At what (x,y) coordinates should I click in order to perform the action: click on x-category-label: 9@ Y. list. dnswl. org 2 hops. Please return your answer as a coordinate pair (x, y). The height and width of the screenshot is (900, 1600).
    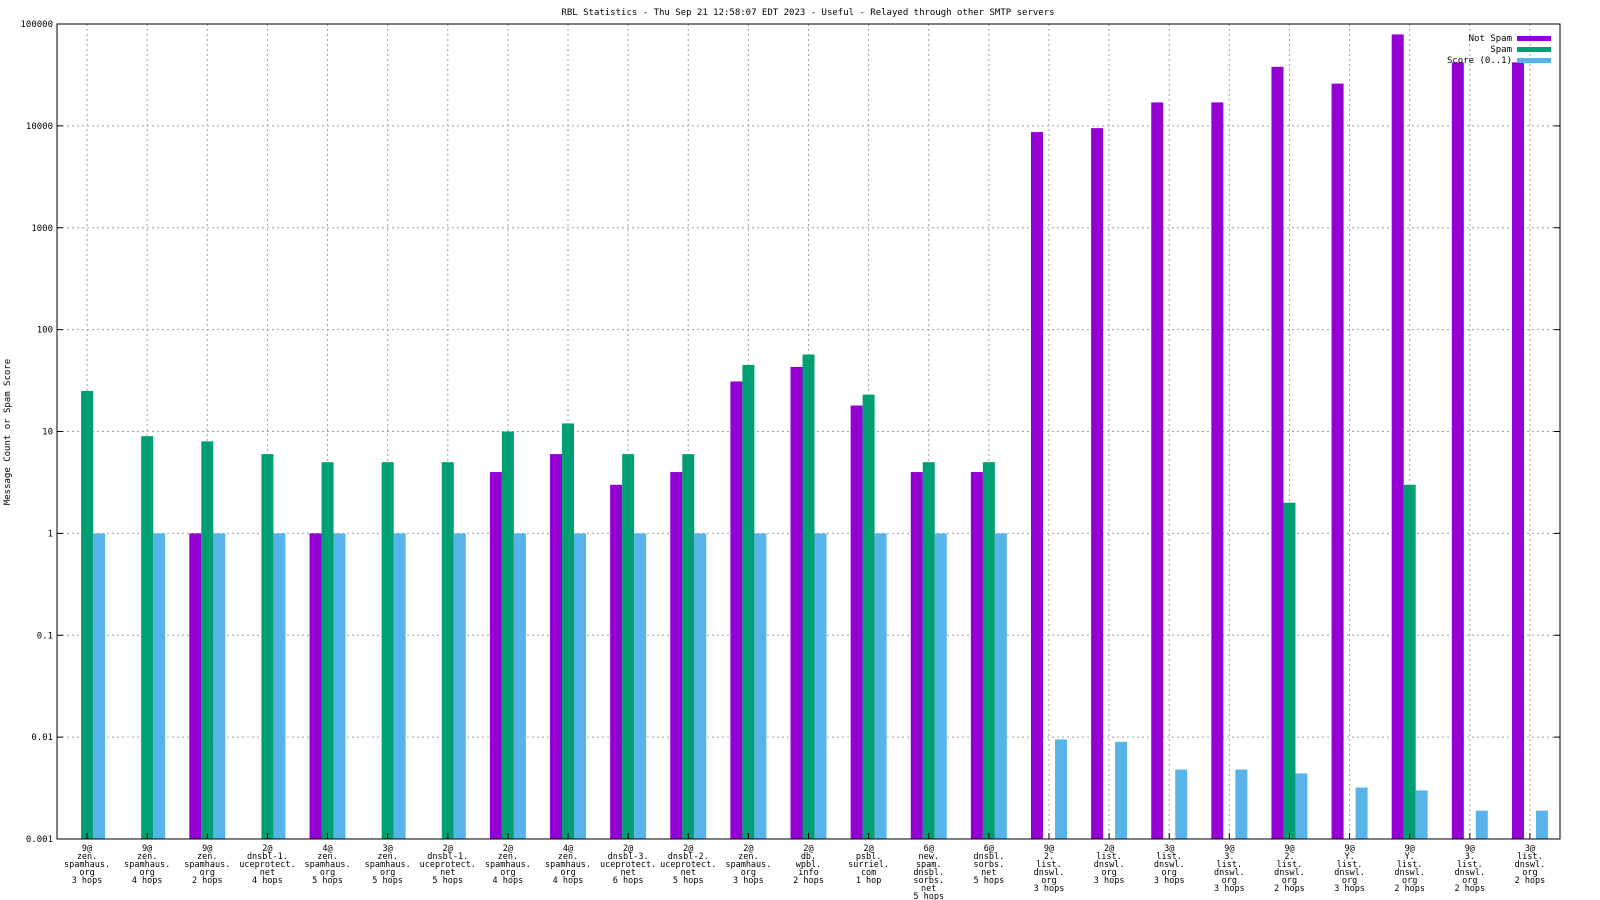
    Looking at the image, I should click on (1409, 869).